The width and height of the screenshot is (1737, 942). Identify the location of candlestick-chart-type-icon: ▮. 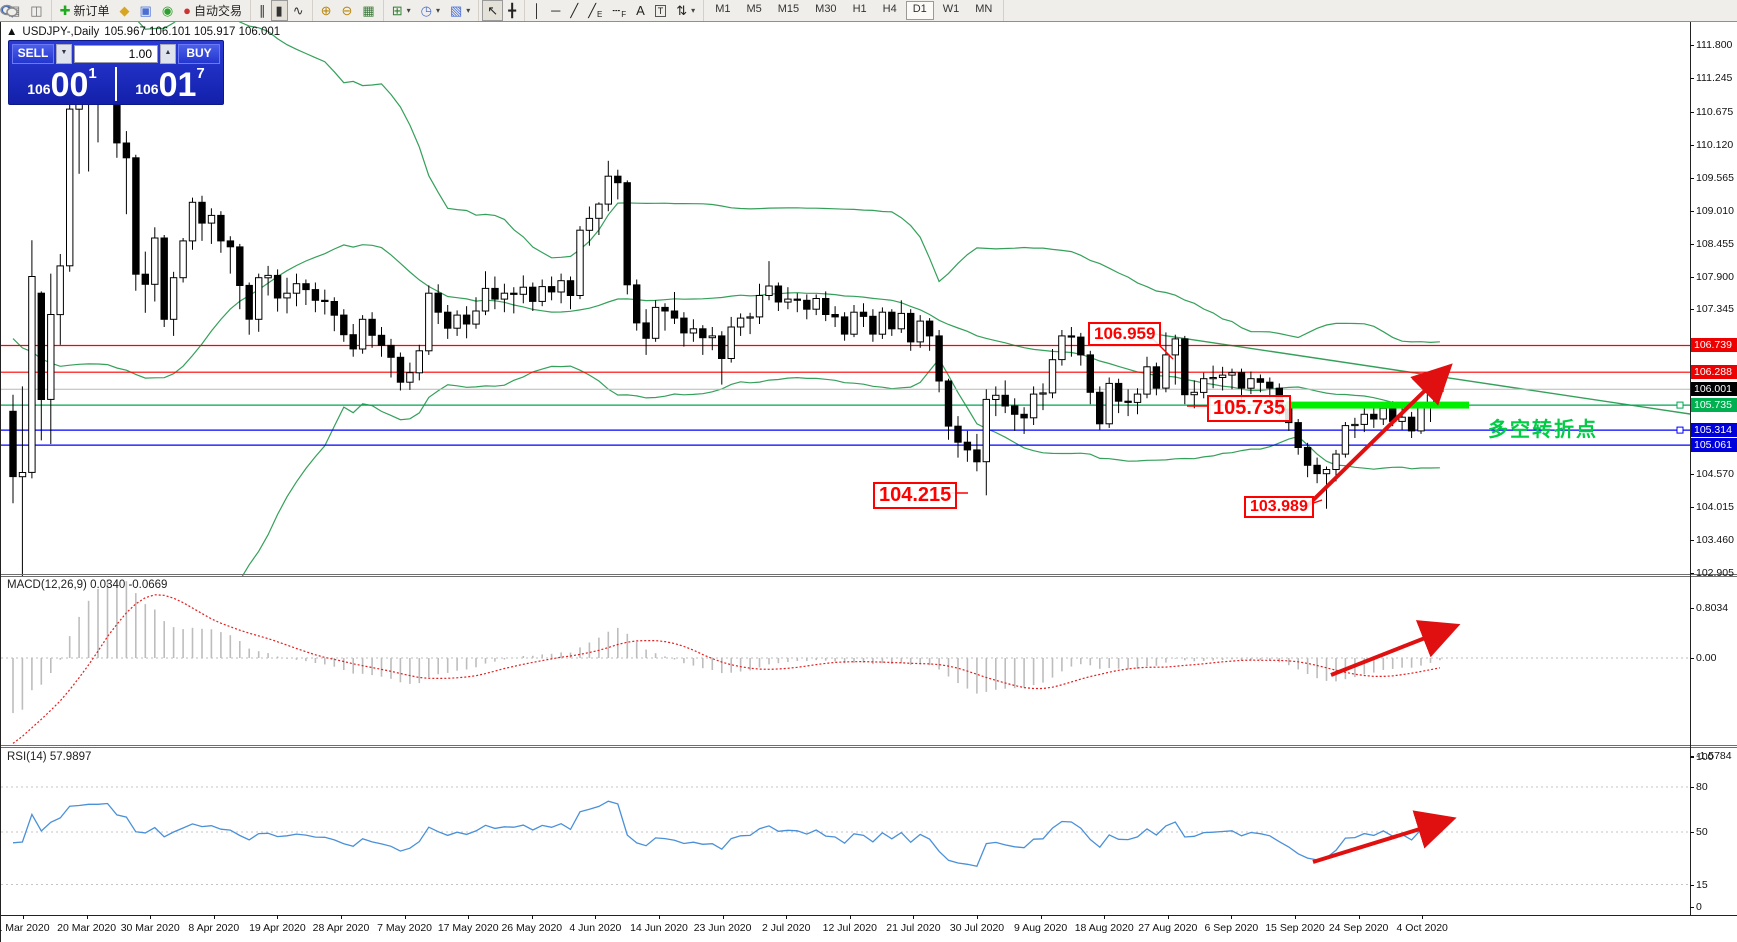
(279, 10).